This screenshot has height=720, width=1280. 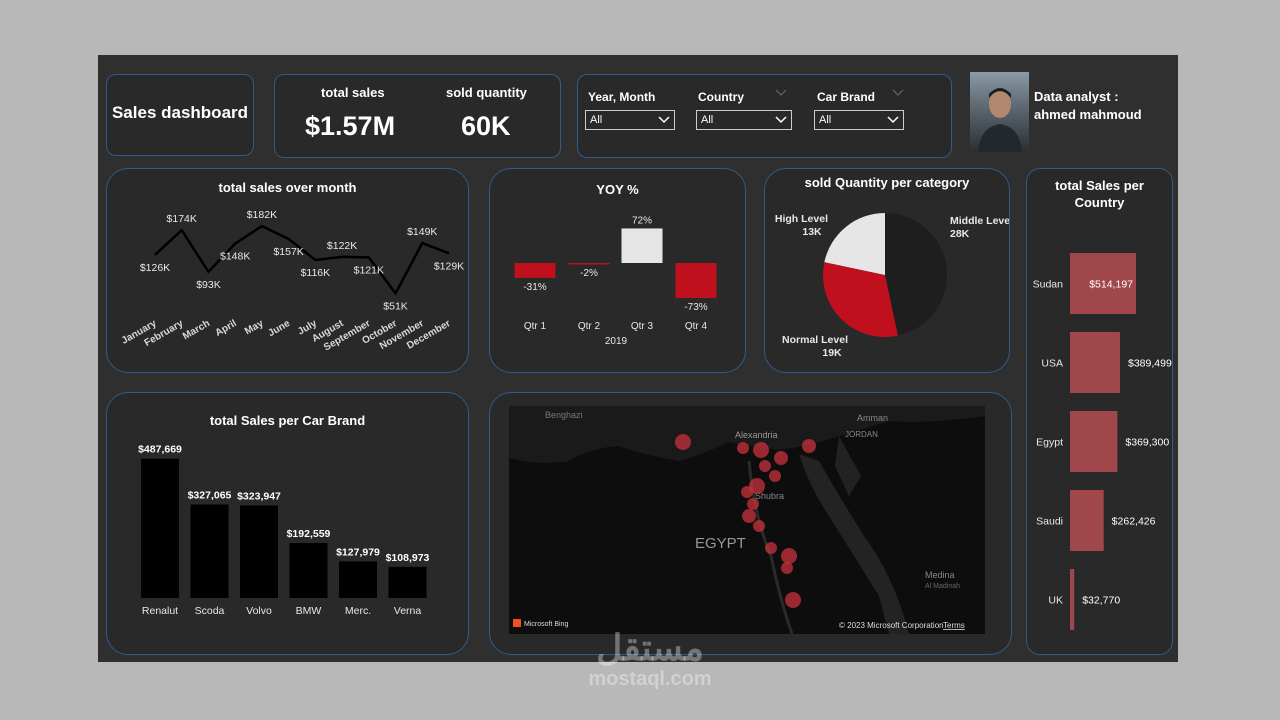 What do you see at coordinates (695, 307) in the screenshot?
I see `data-label: -73%` at bounding box center [695, 307].